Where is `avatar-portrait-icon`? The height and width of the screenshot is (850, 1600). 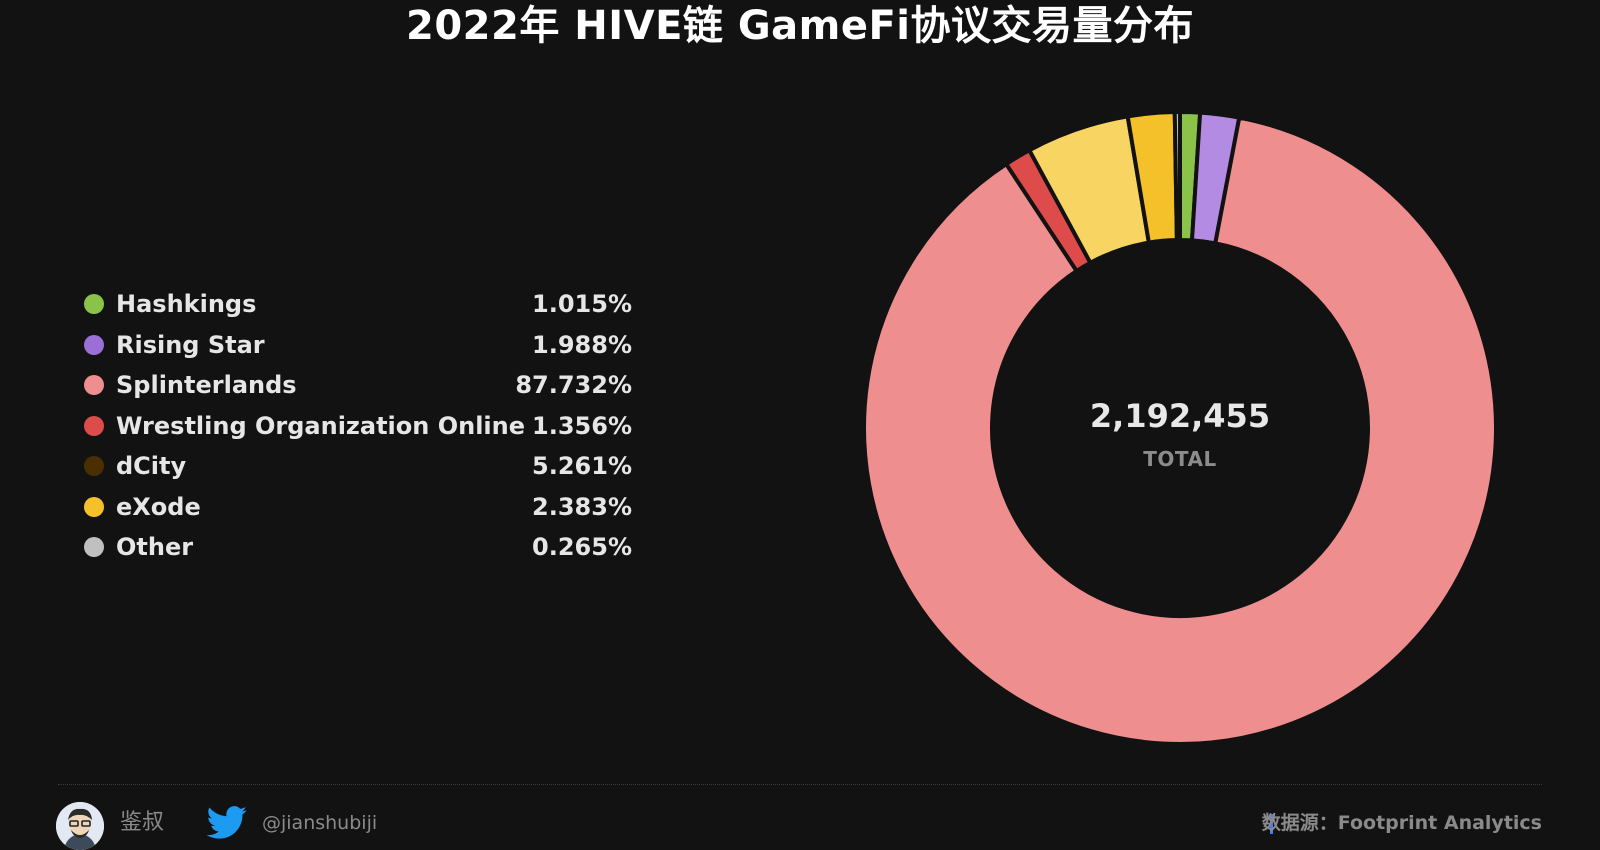
avatar-portrait-icon is located at coordinates (80, 826).